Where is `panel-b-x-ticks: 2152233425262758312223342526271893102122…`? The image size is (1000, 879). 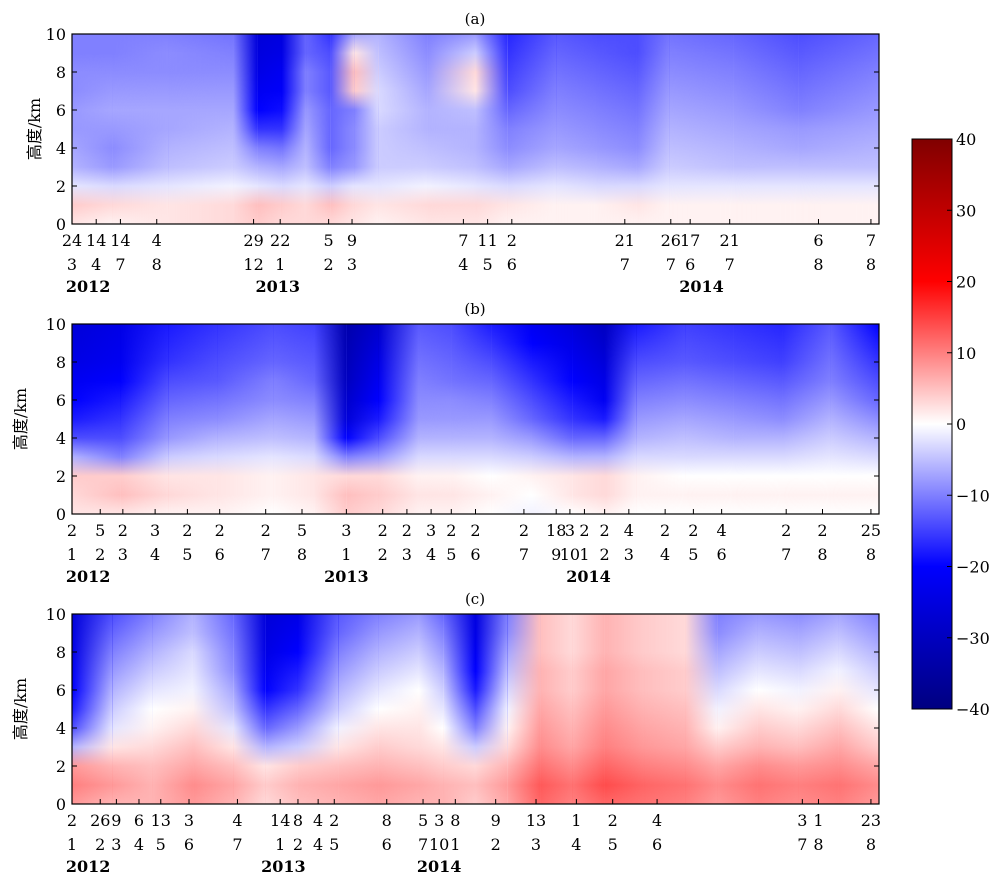 panel-b-x-ticks: 2152233425262758312223342526271893102122… is located at coordinates (473, 547).